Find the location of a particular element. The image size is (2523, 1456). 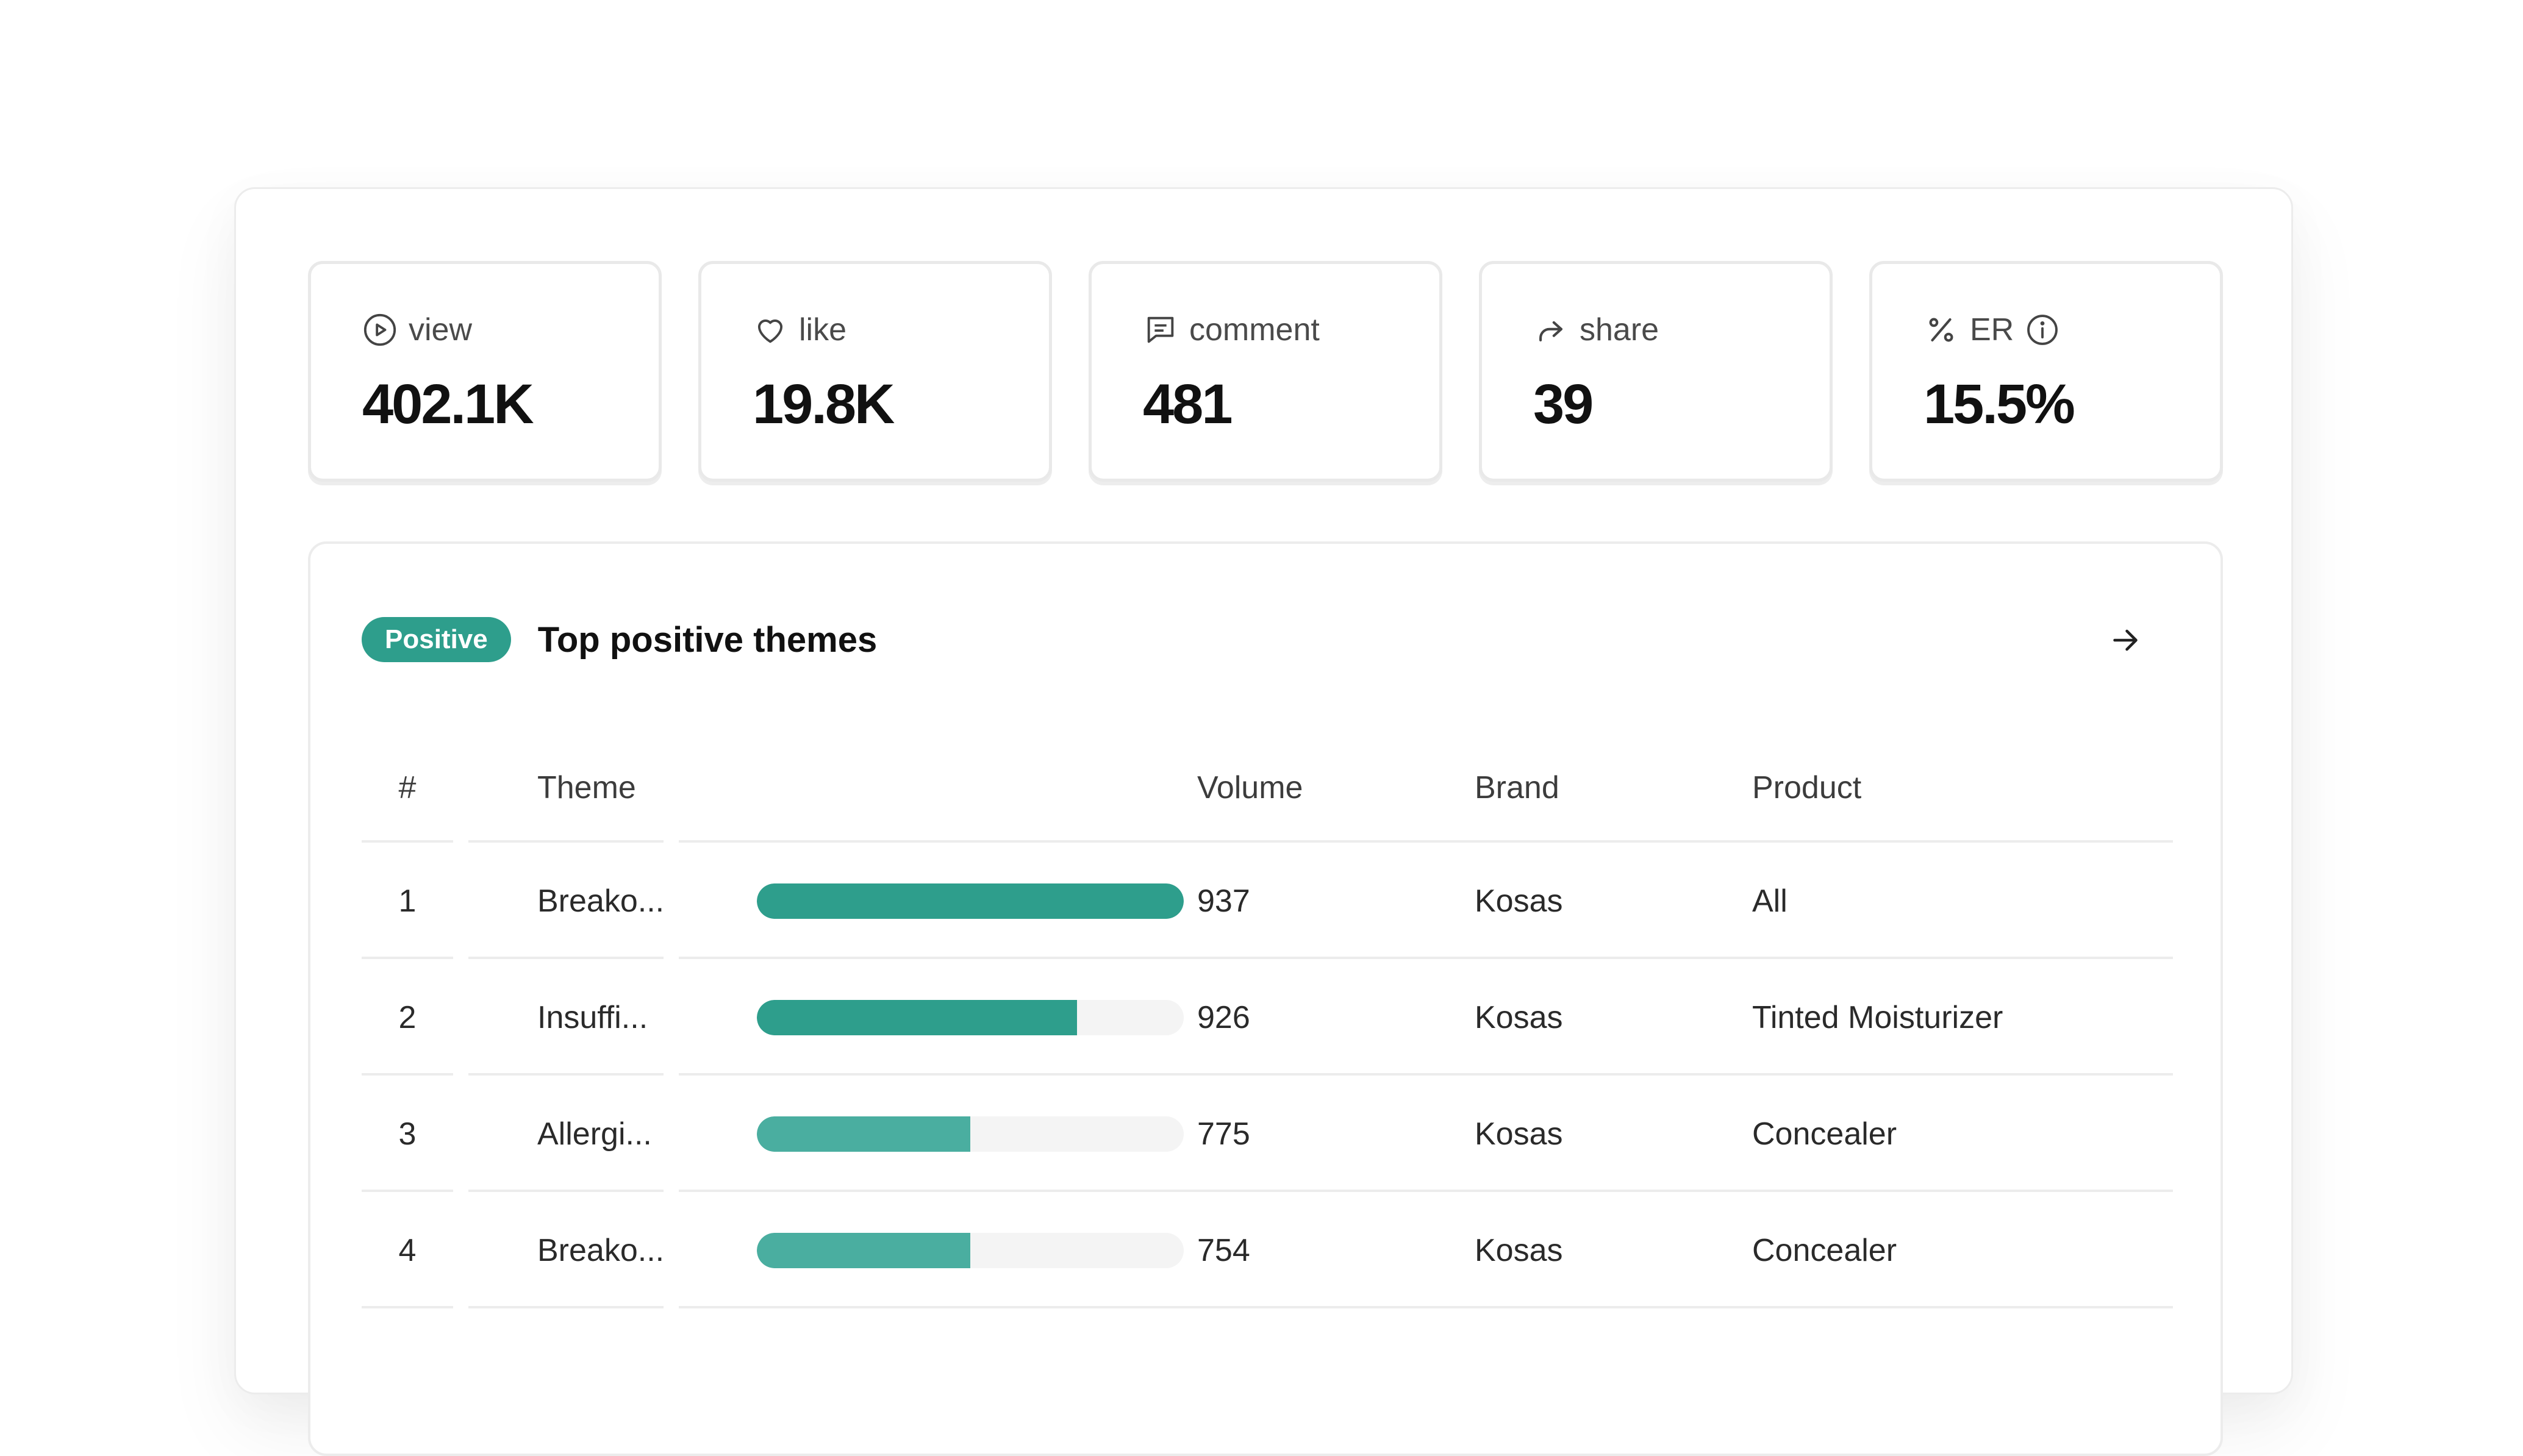

stat-value: 402.1K is located at coordinates (448, 404).